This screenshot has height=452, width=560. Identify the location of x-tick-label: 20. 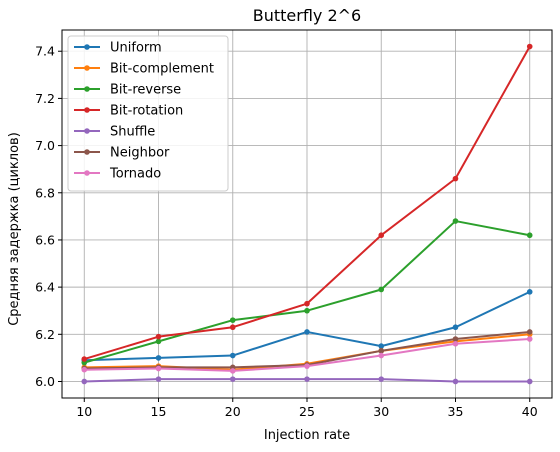
(233, 411).